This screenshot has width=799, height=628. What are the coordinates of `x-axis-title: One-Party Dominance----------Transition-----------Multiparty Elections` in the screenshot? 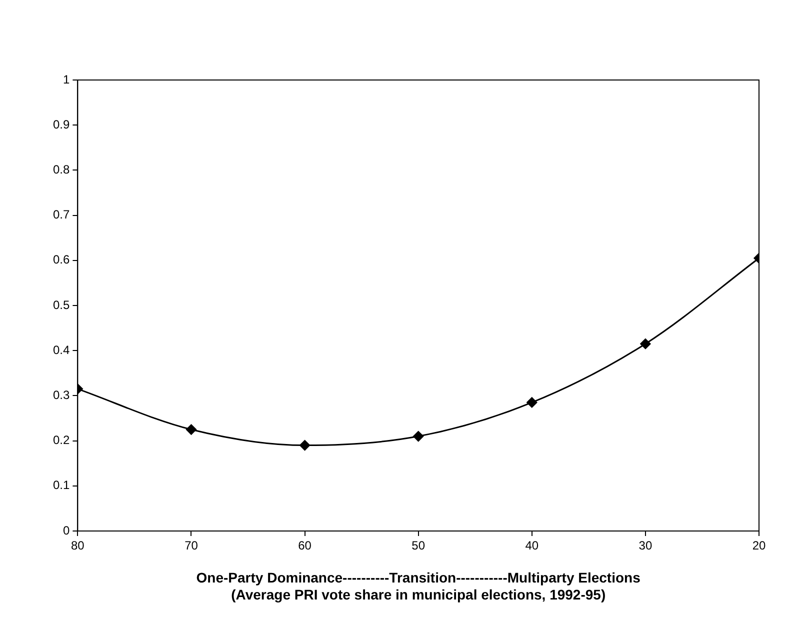 It's located at (418, 578).